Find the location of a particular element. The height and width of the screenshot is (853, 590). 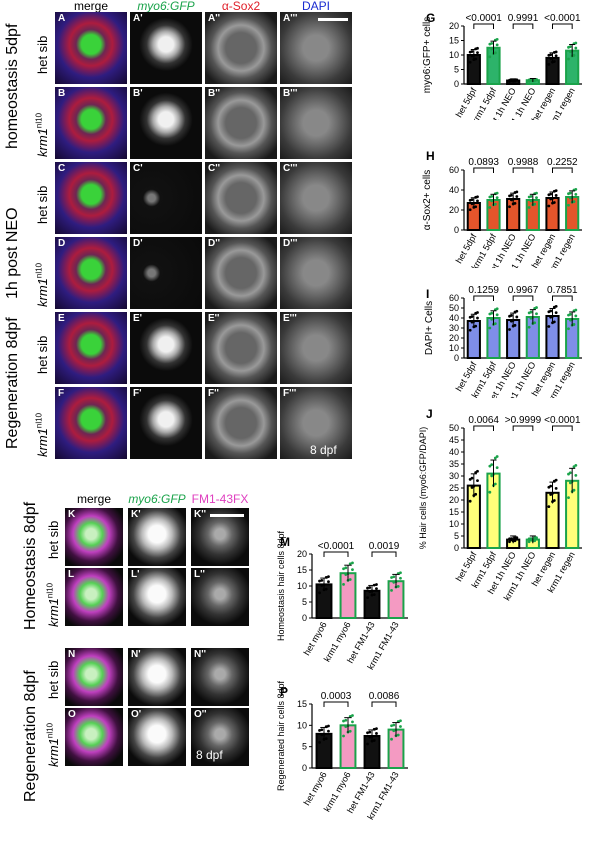

p-value-label: 0.0893 is located at coordinates (483, 162).